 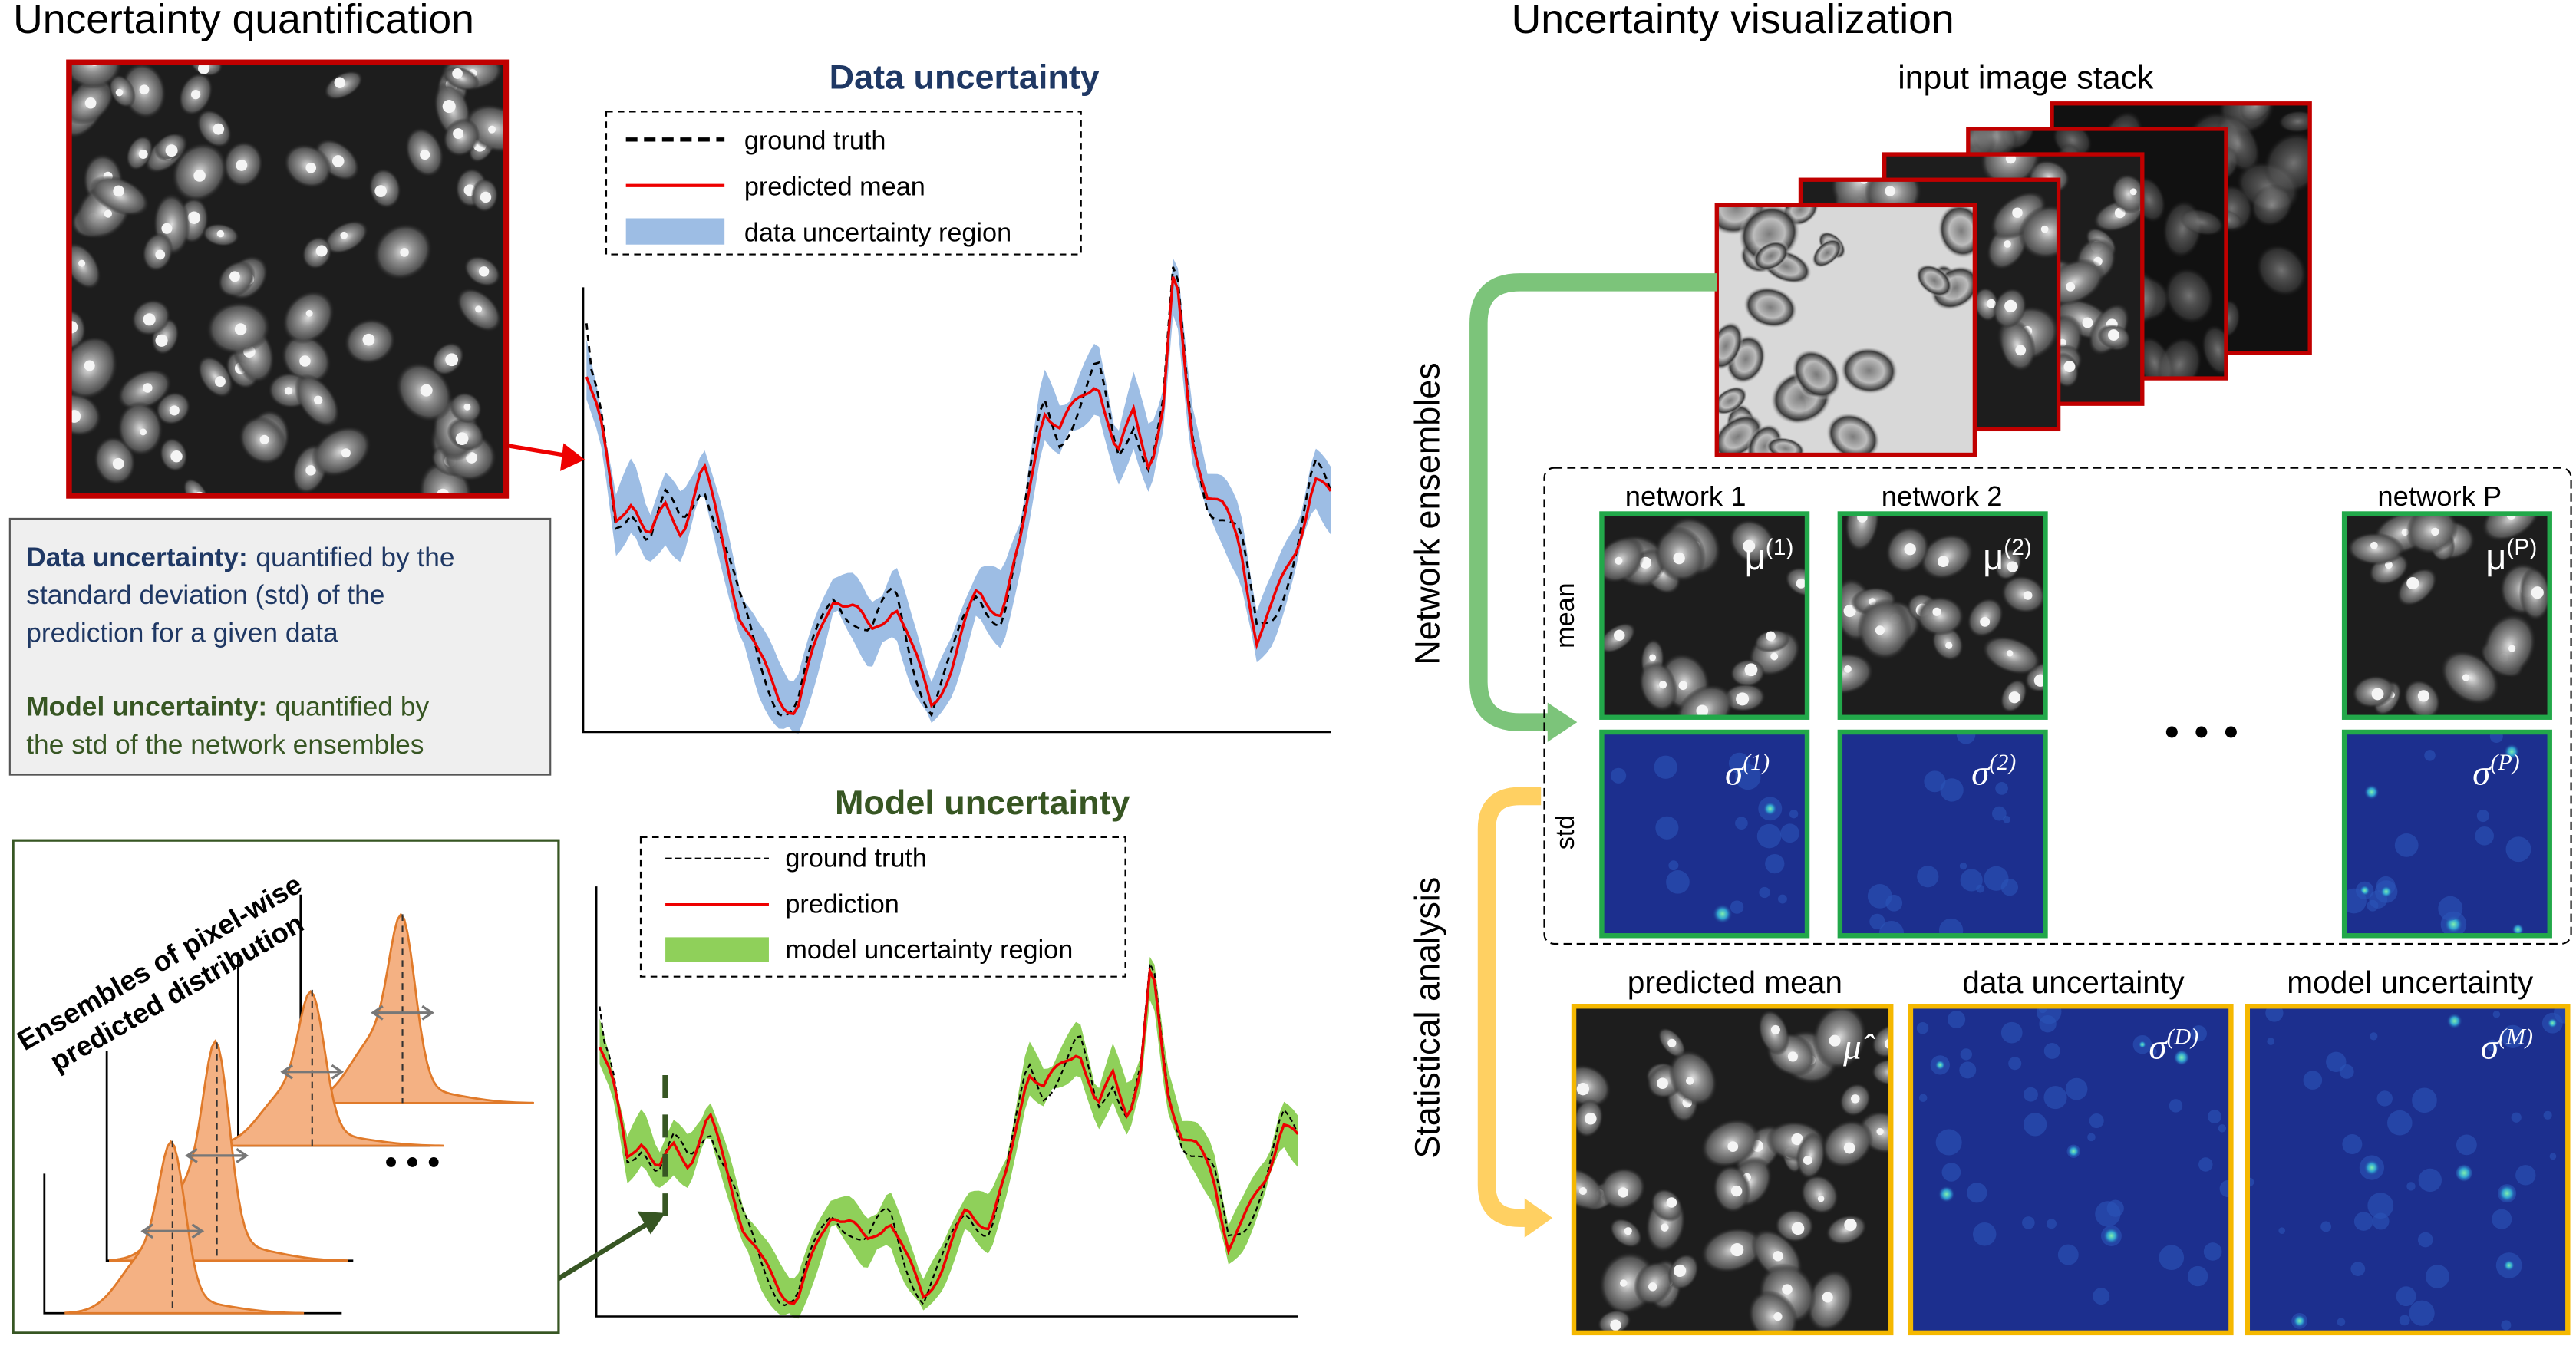 I want to click on info-box, so click(x=280, y=646).